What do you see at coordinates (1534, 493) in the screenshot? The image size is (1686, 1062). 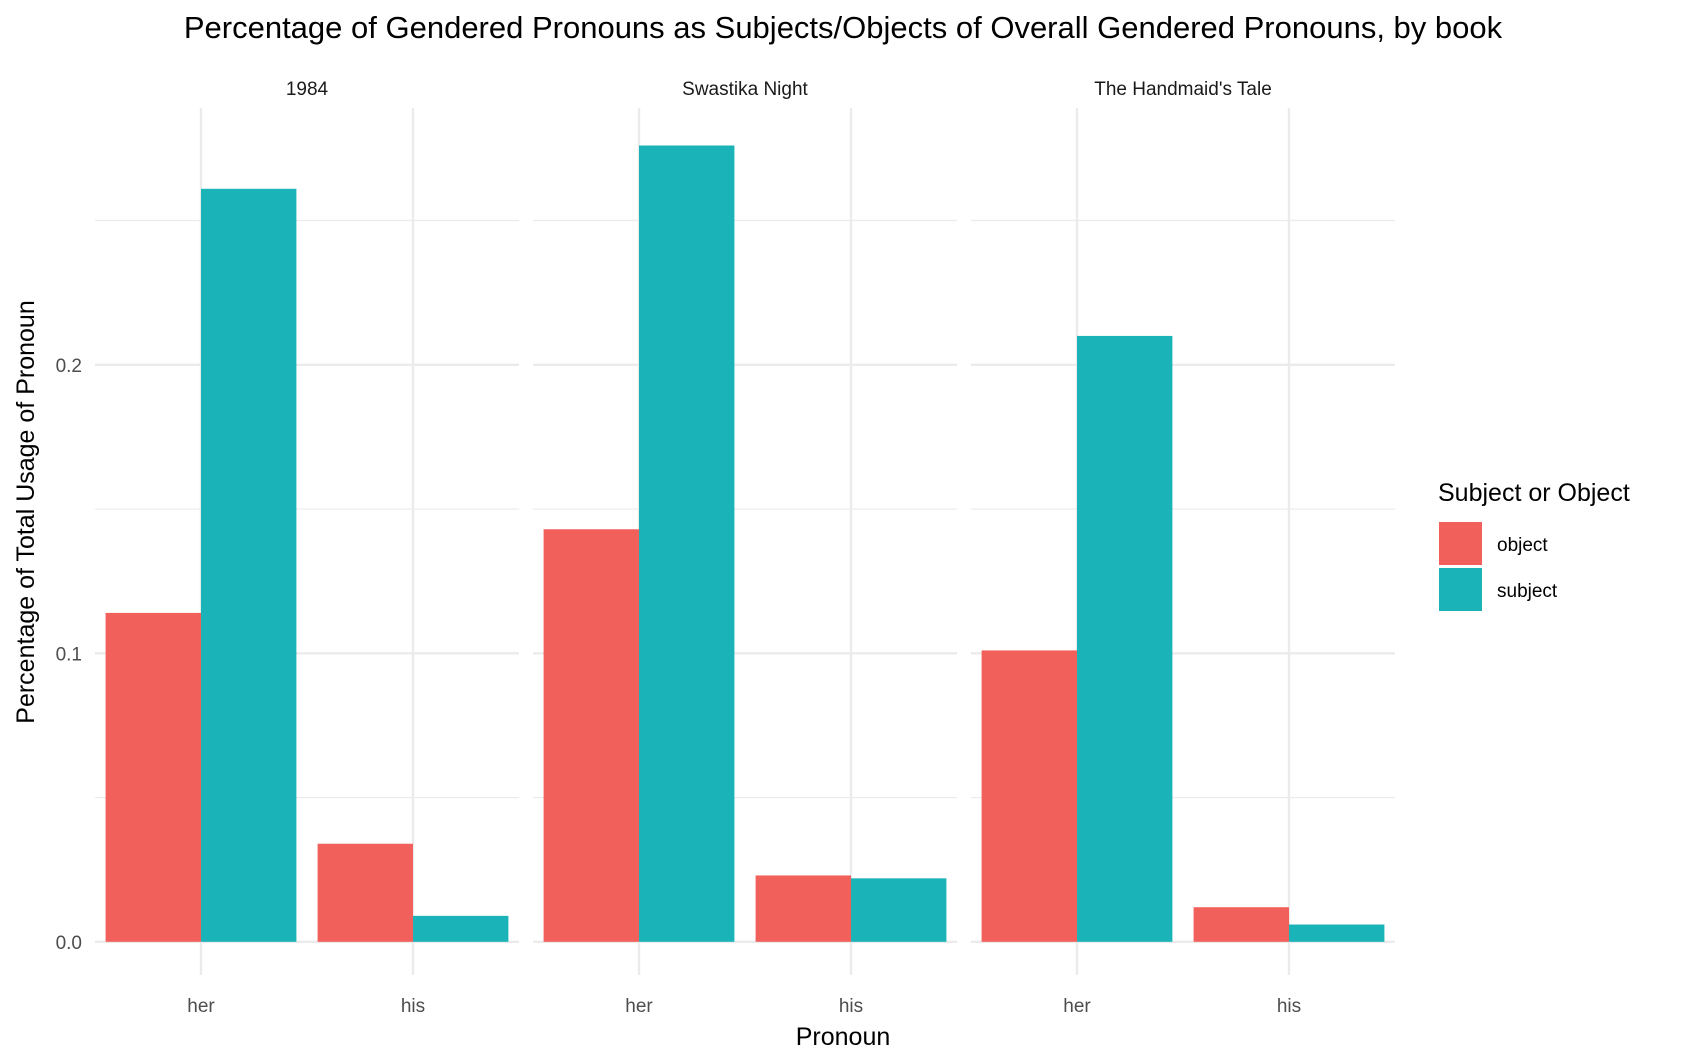 I see `legend-title: Subject or Object` at bounding box center [1534, 493].